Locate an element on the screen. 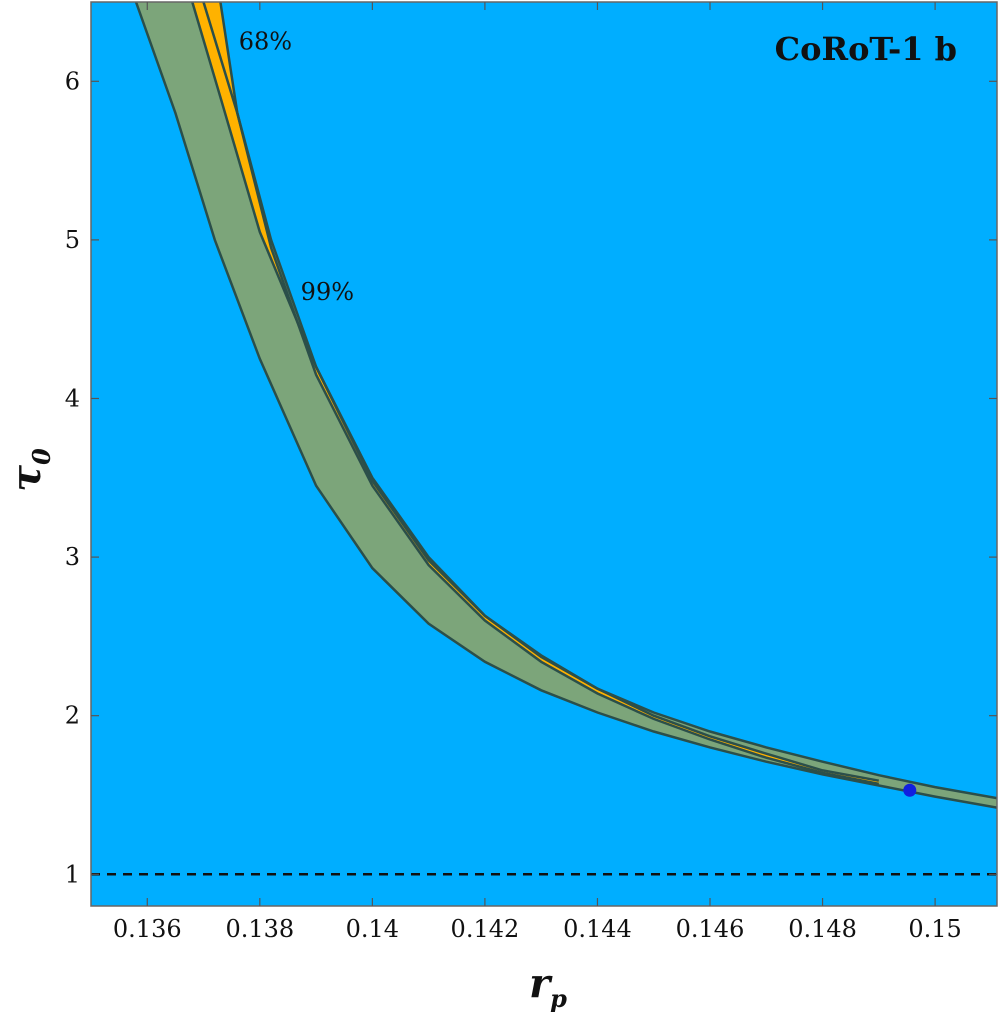  x-axis-symbol: r is located at coordinates (541, 983).